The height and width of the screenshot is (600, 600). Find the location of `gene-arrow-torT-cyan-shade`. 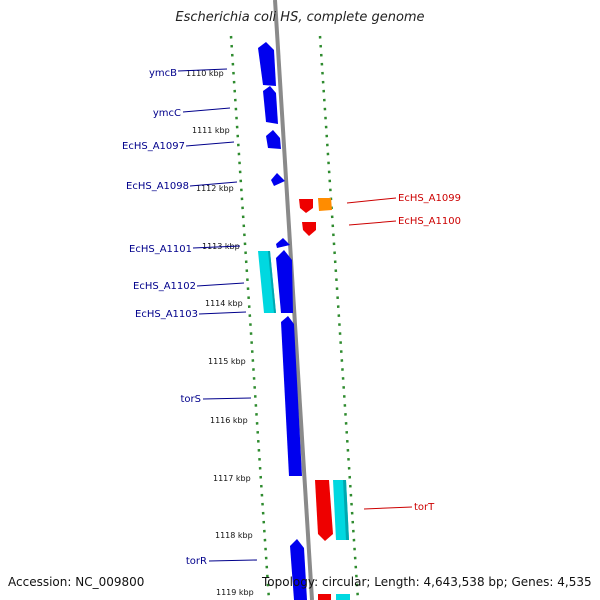

gene-arrow-torT-cyan-shade is located at coordinates (346, 510).